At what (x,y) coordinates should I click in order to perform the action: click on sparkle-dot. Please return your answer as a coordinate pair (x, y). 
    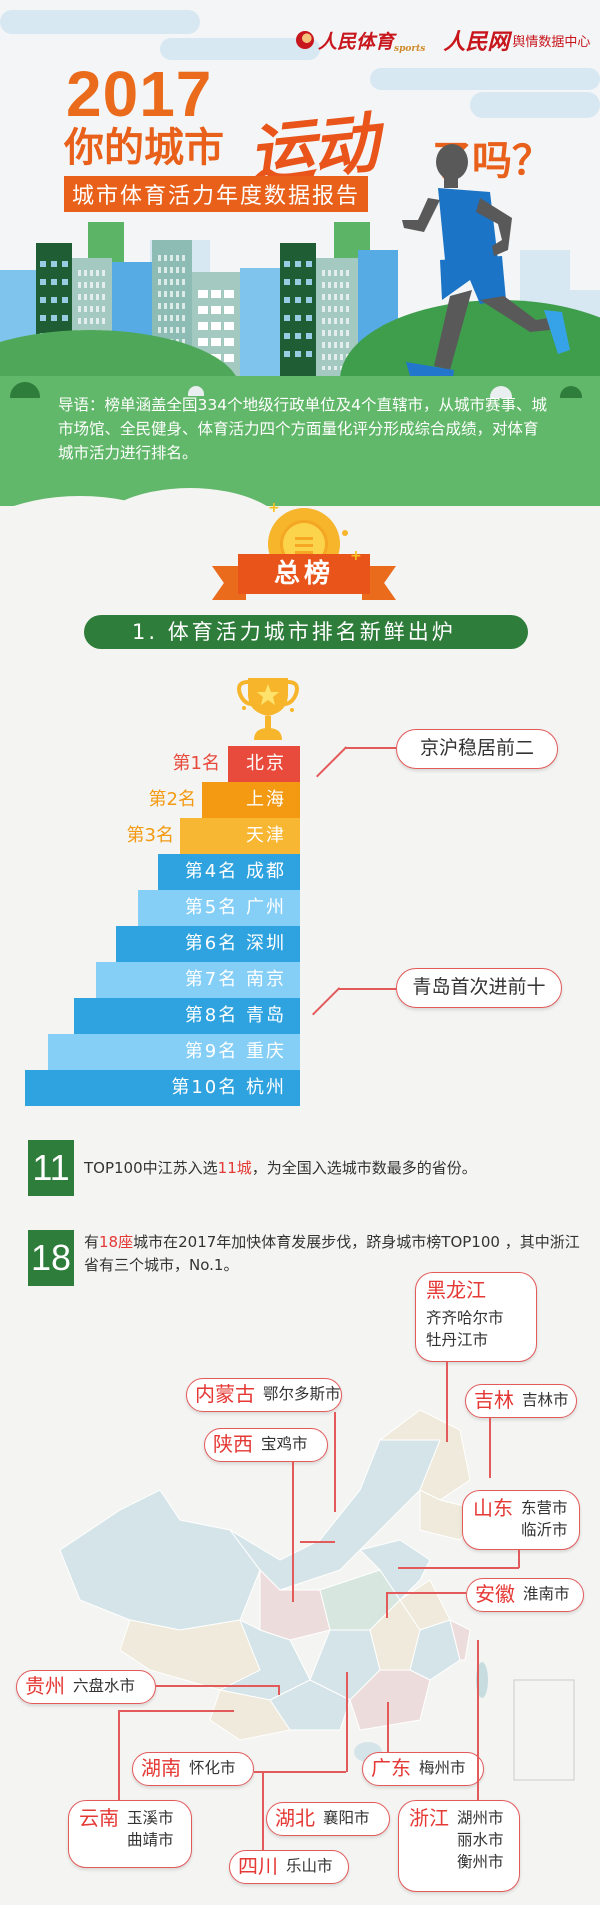
    Looking at the image, I should click on (345, 533).